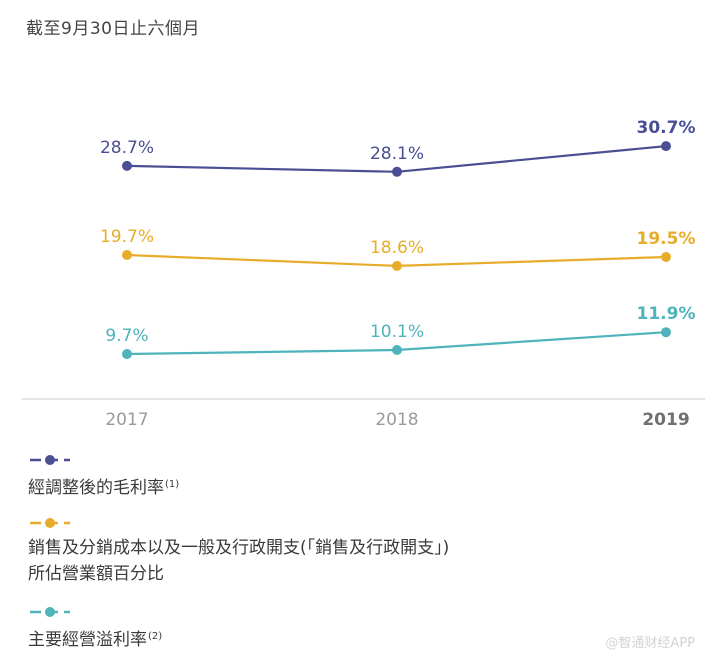 The width and height of the screenshot is (705, 661). I want to click on x-tick-label-2019: 2019, so click(665, 420).